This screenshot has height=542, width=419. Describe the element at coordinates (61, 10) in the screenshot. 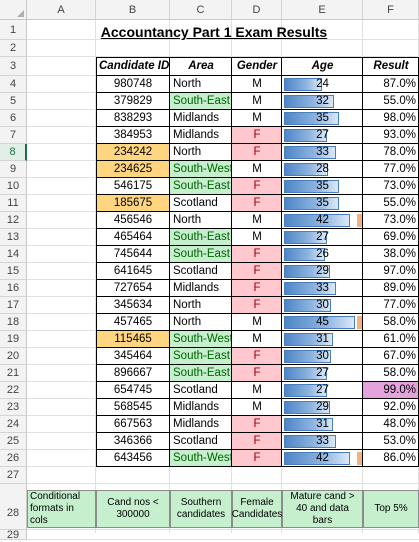

I see `column-header-a: A` at that location.